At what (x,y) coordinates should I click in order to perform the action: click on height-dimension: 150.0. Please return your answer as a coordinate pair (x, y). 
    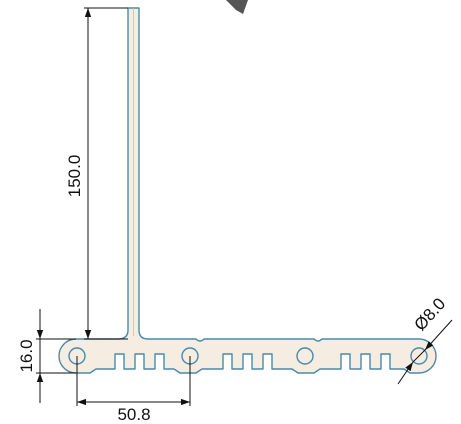
    Looking at the image, I should click on (96, 173).